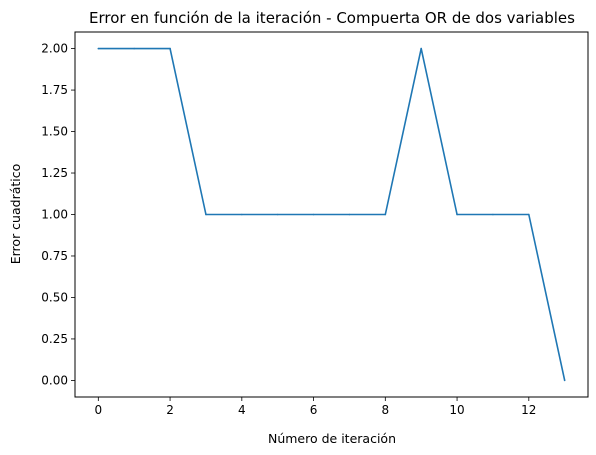  Describe the element at coordinates (332, 438) in the screenshot. I see `x-axis-label: Número de iteración` at that location.